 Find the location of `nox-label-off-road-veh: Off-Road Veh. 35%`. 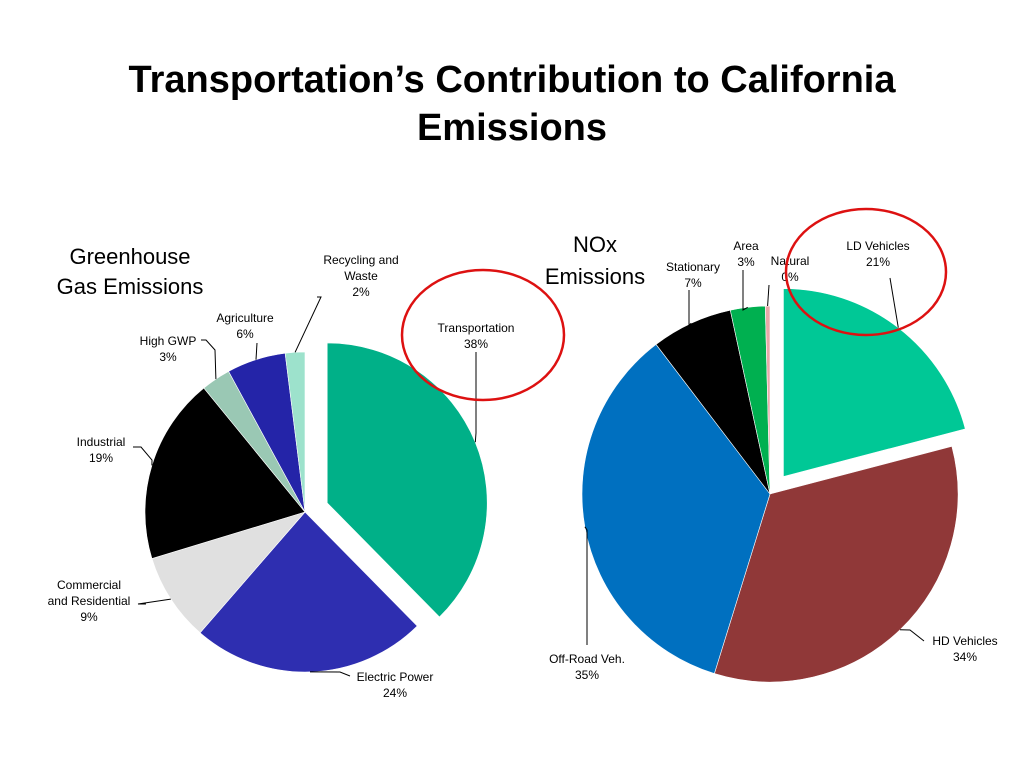

nox-label-off-road-veh: Off-Road Veh. 35% is located at coordinates (587, 667).